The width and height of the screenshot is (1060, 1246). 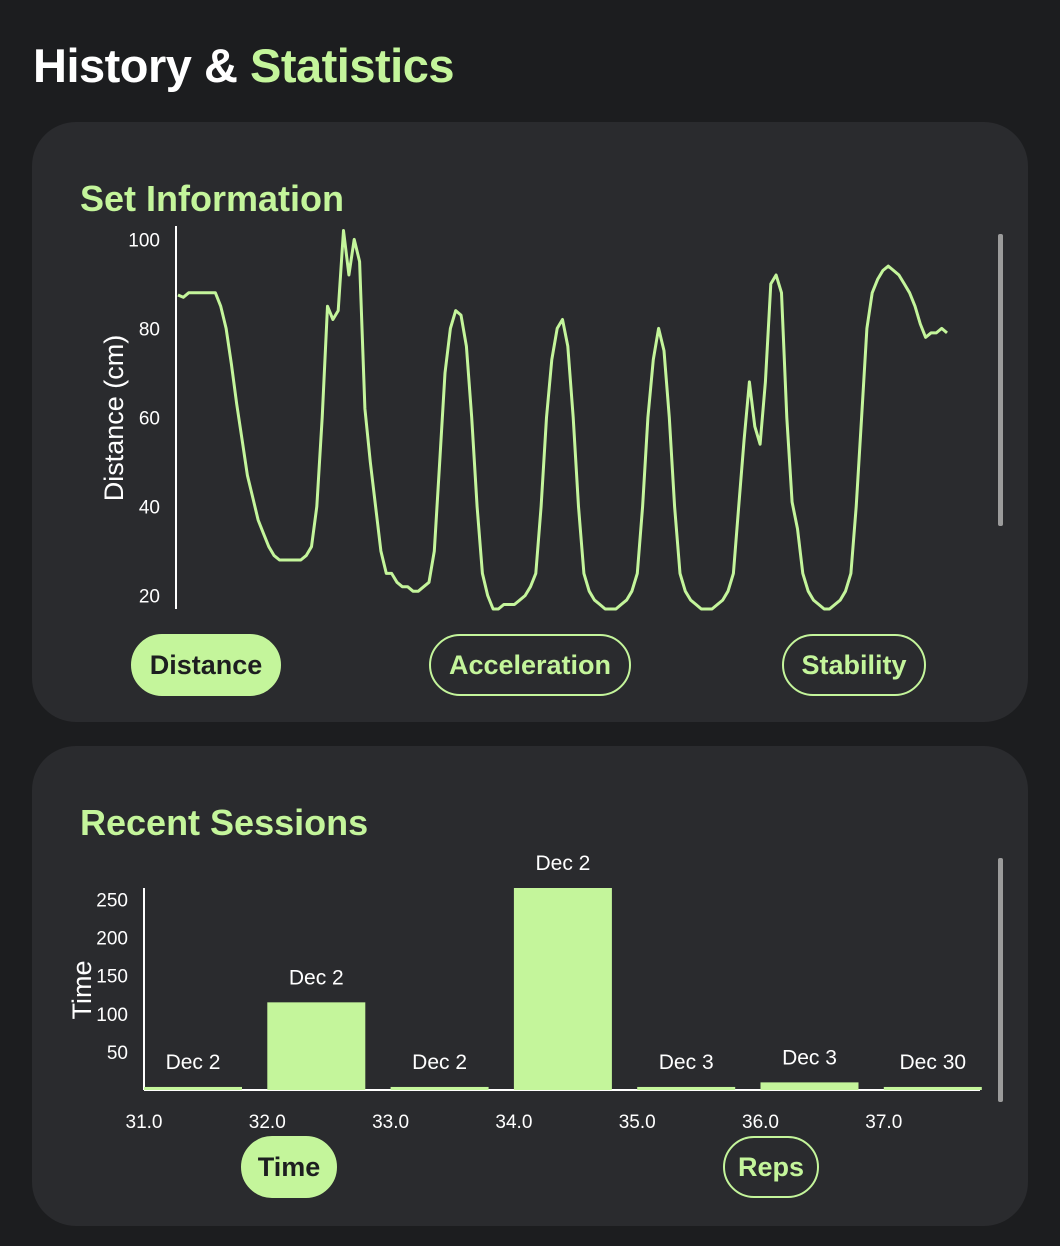 I want to click on x-tick-label: 37.0, so click(x=883, y=1122).